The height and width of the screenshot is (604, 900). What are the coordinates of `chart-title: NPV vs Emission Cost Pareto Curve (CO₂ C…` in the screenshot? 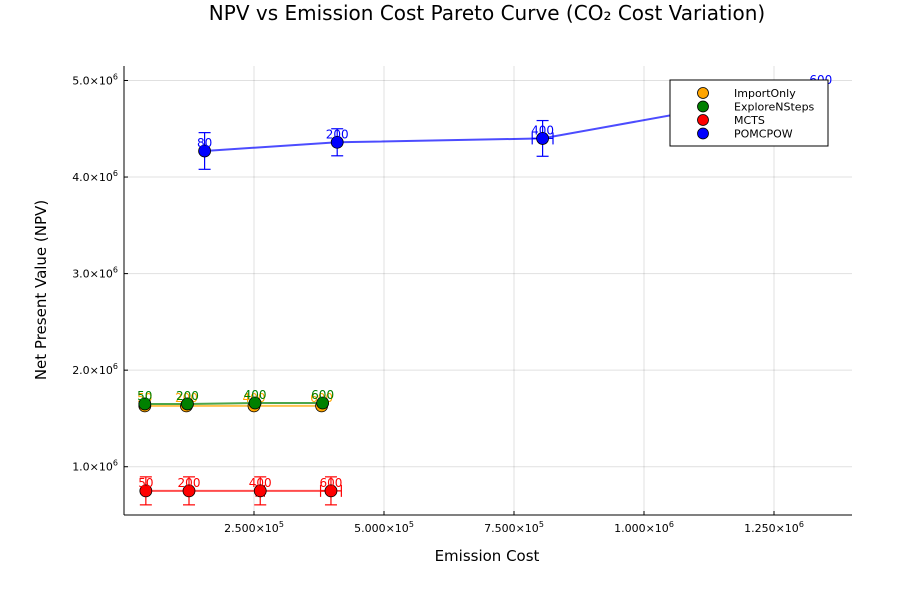 It's located at (487, 13).